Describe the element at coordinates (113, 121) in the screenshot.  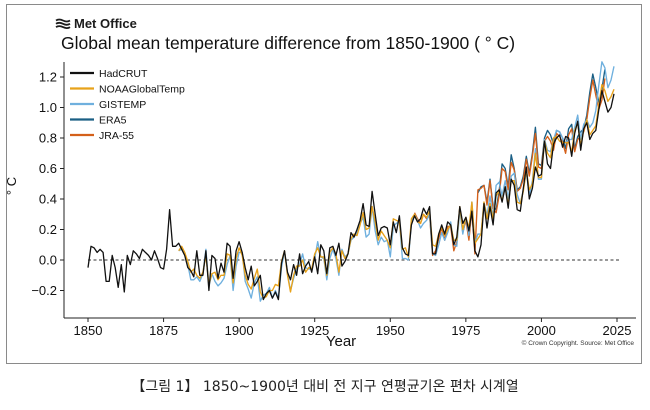
I see `legend-label: ERA5` at that location.